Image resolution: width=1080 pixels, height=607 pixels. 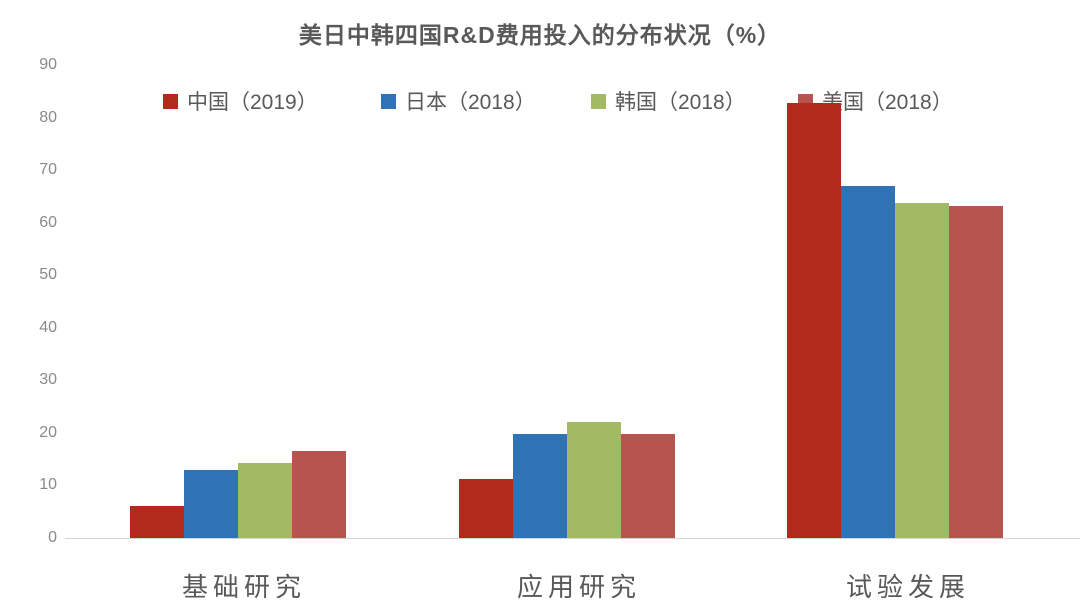 What do you see at coordinates (470, 102) in the screenshot?
I see `legend-label: 日本（2018）` at bounding box center [470, 102].